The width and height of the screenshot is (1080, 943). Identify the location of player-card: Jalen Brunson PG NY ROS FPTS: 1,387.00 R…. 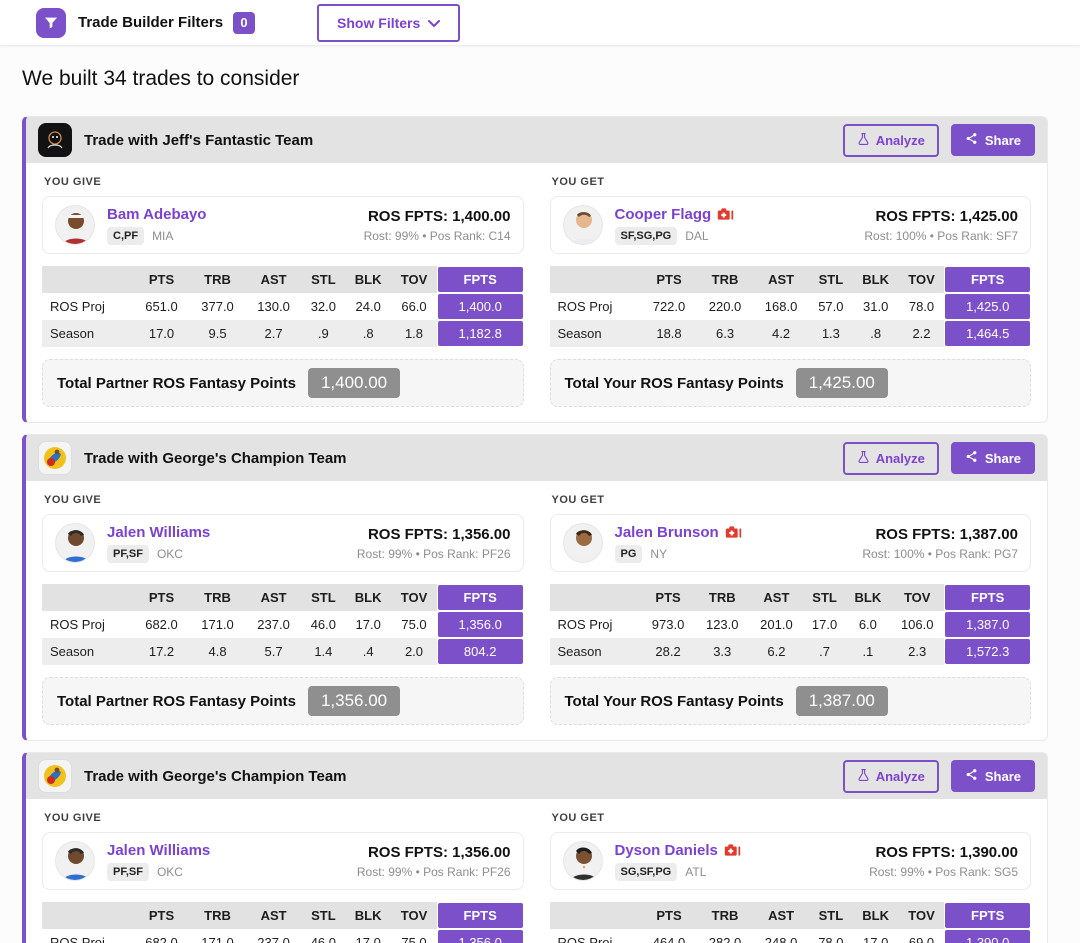
(790, 543).